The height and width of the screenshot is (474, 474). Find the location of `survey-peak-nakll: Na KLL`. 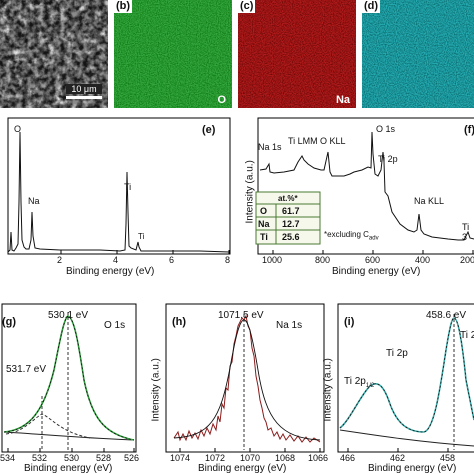

survey-peak-nakll: Na KLL is located at coordinates (429, 201).